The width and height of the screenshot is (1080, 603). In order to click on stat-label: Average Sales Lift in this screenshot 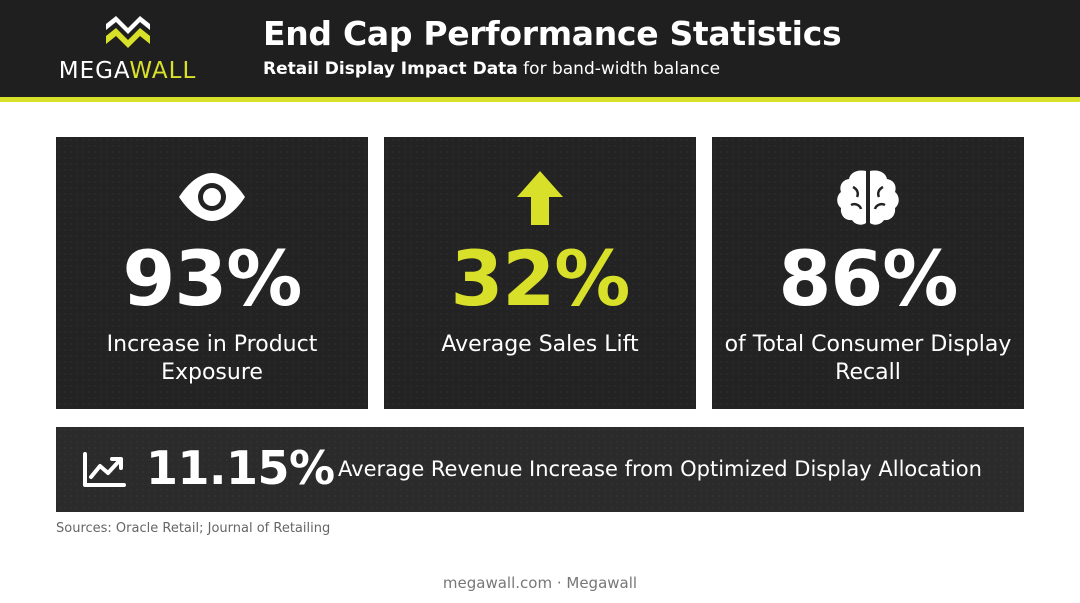, I will do `click(540, 344)`.